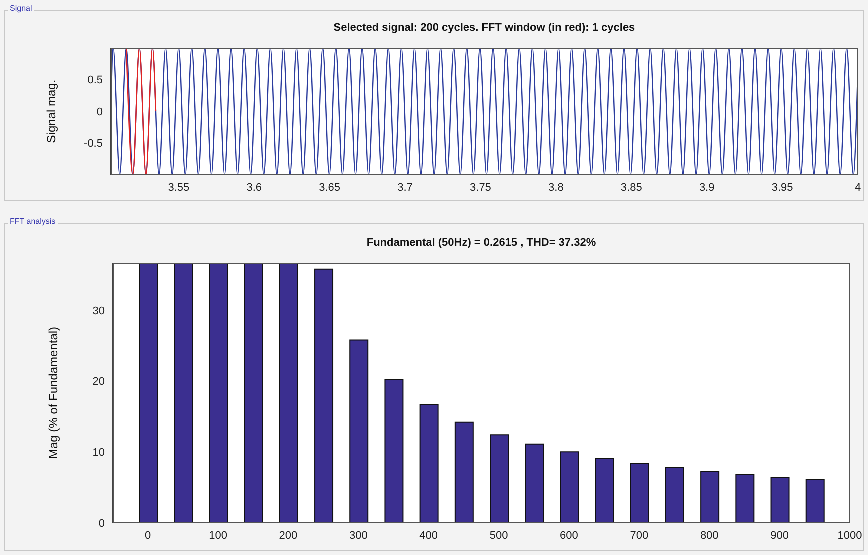 This screenshot has width=868, height=555. Describe the element at coordinates (779, 536) in the screenshot. I see `x-tick-label: 900` at that location.